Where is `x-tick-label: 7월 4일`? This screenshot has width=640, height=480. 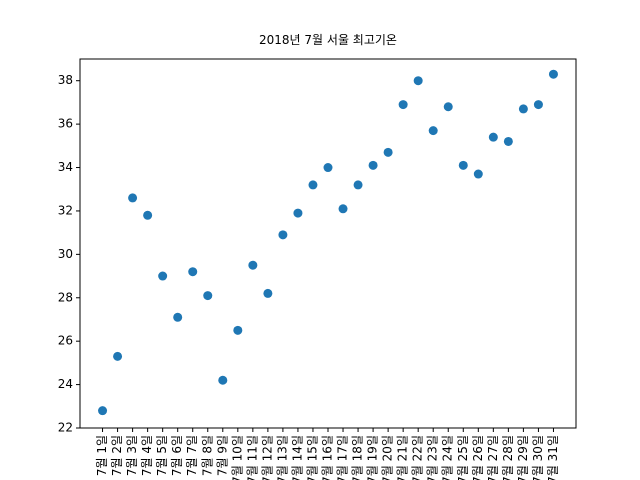 x-tick-label: 7월 4일 is located at coordinates (147, 455).